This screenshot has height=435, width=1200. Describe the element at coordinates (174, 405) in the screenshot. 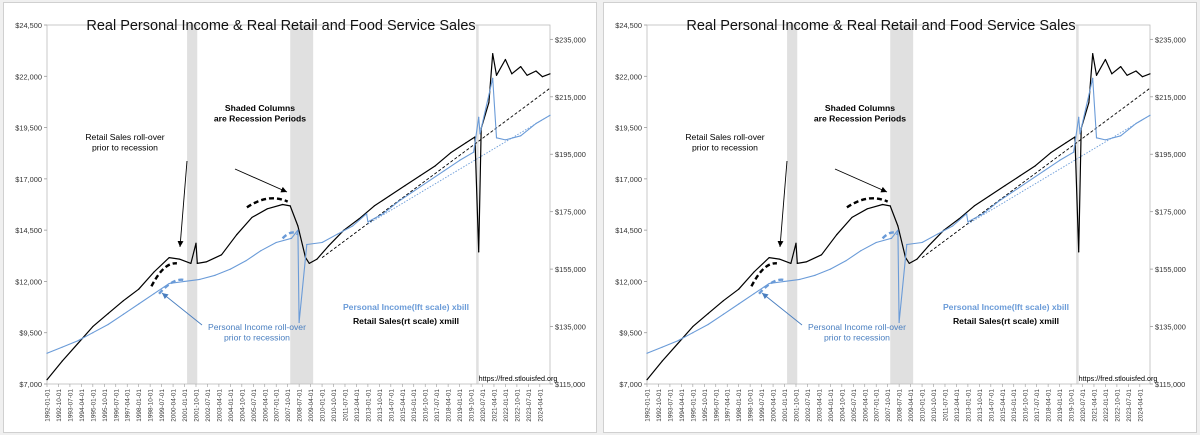

I see `x-tick-label: 2000-04-01` at that location.